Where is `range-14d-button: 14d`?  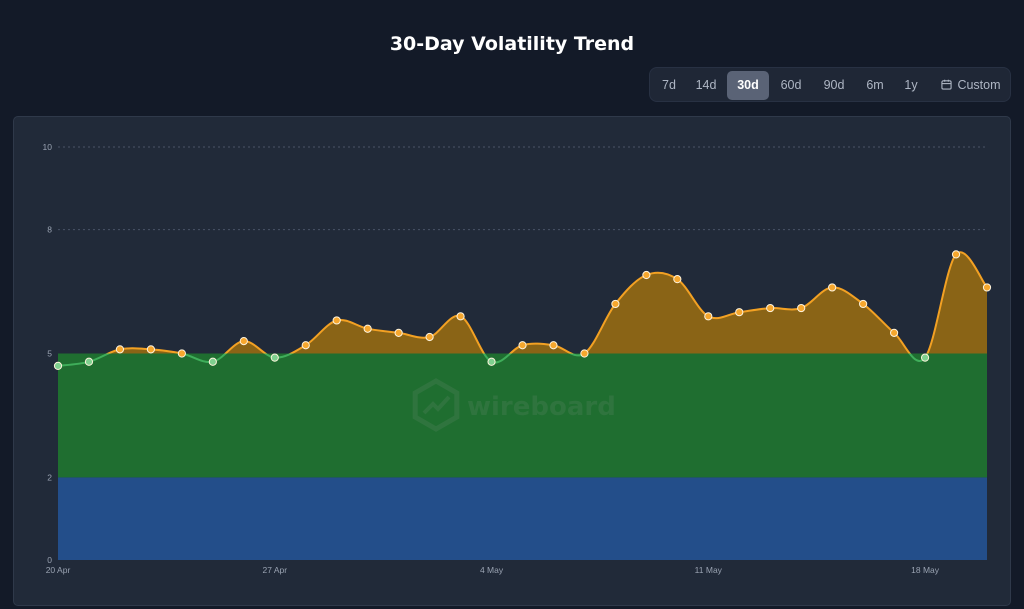
range-14d-button: 14d is located at coordinates (706, 85).